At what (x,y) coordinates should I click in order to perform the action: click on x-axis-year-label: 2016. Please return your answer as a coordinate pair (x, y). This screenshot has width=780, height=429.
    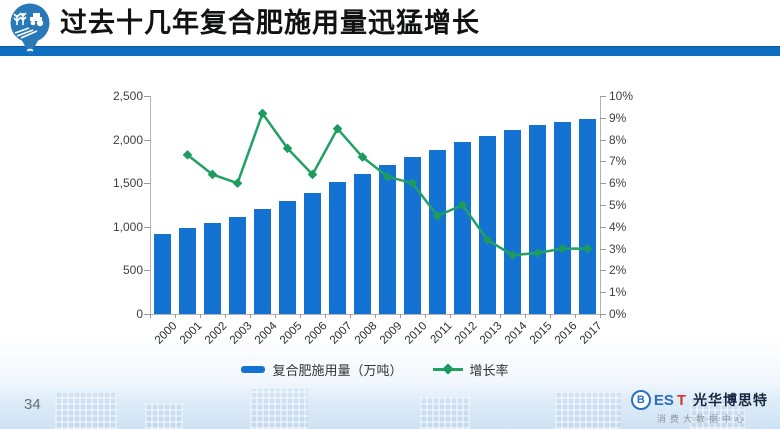
    Looking at the image, I should click on (565, 333).